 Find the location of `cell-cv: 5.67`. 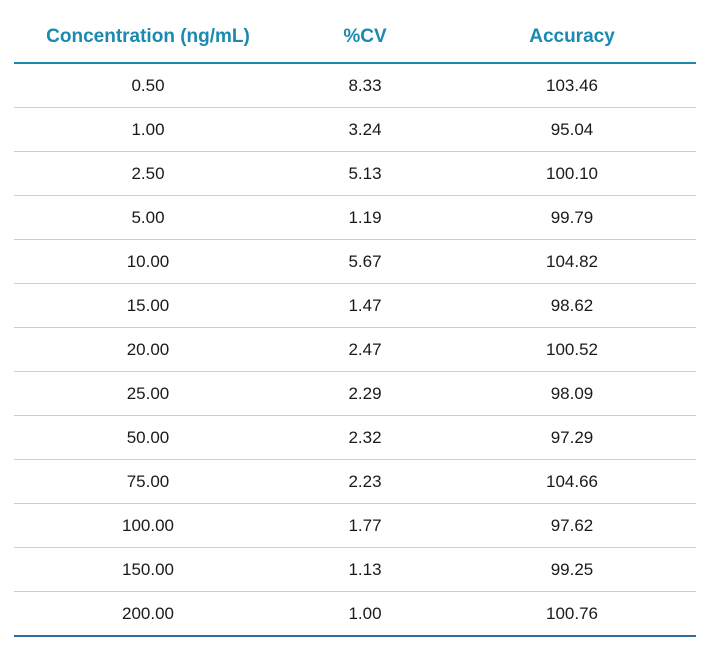

cell-cv: 5.67 is located at coordinates (365, 261).